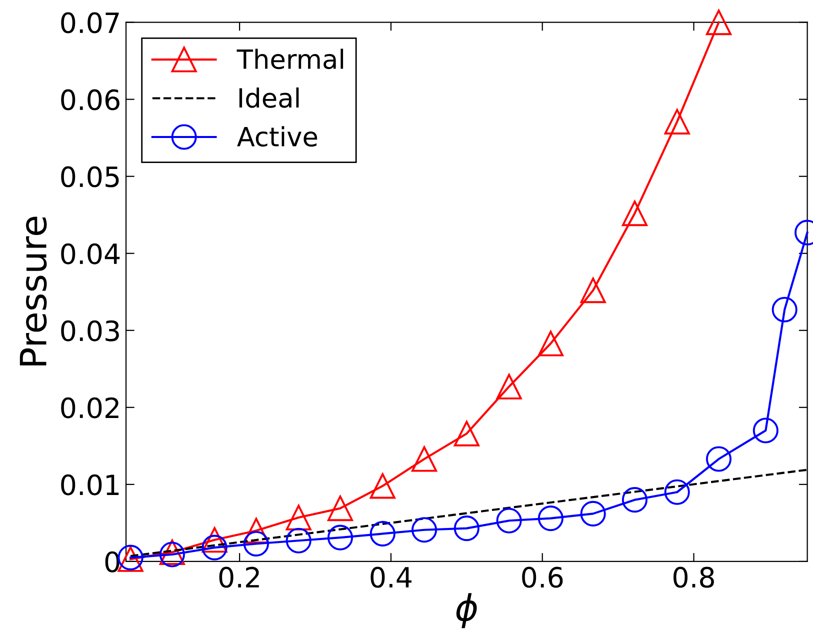  I want to click on y-tick-label: 0, so click(112, 561).